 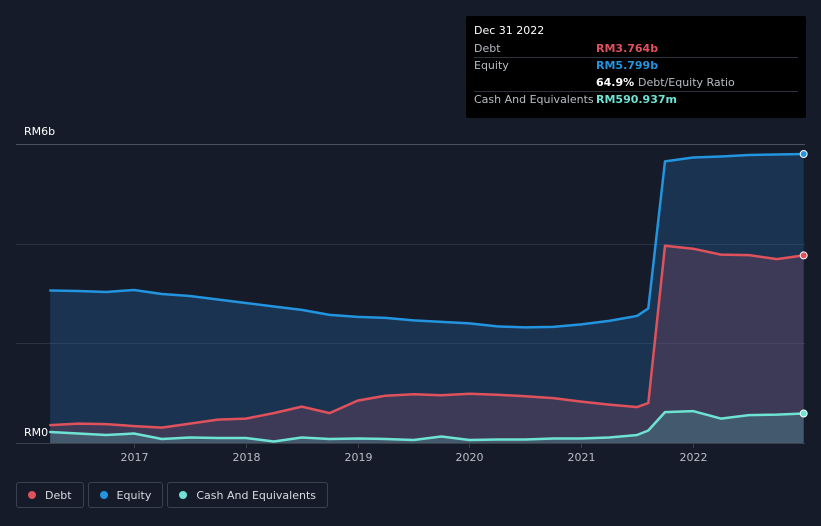 What do you see at coordinates (803, 154) in the screenshot?
I see `end-marker-equity` at bounding box center [803, 154].